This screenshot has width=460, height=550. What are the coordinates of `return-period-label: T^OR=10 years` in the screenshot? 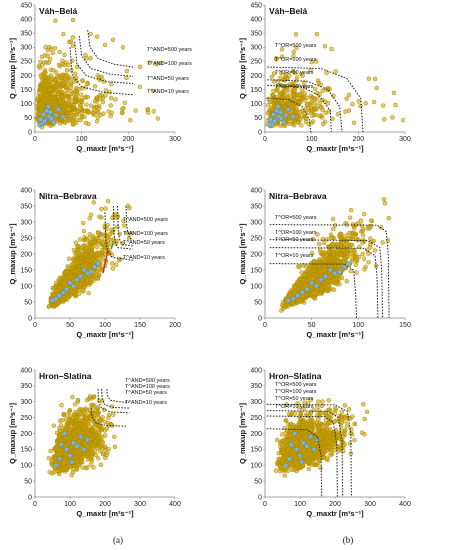 It's located at (294, 256).